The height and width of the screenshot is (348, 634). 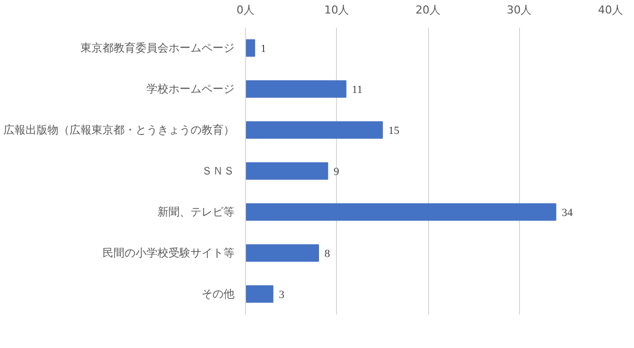 I want to click on y-tick-label: ＳＮＳ, so click(x=218, y=171).